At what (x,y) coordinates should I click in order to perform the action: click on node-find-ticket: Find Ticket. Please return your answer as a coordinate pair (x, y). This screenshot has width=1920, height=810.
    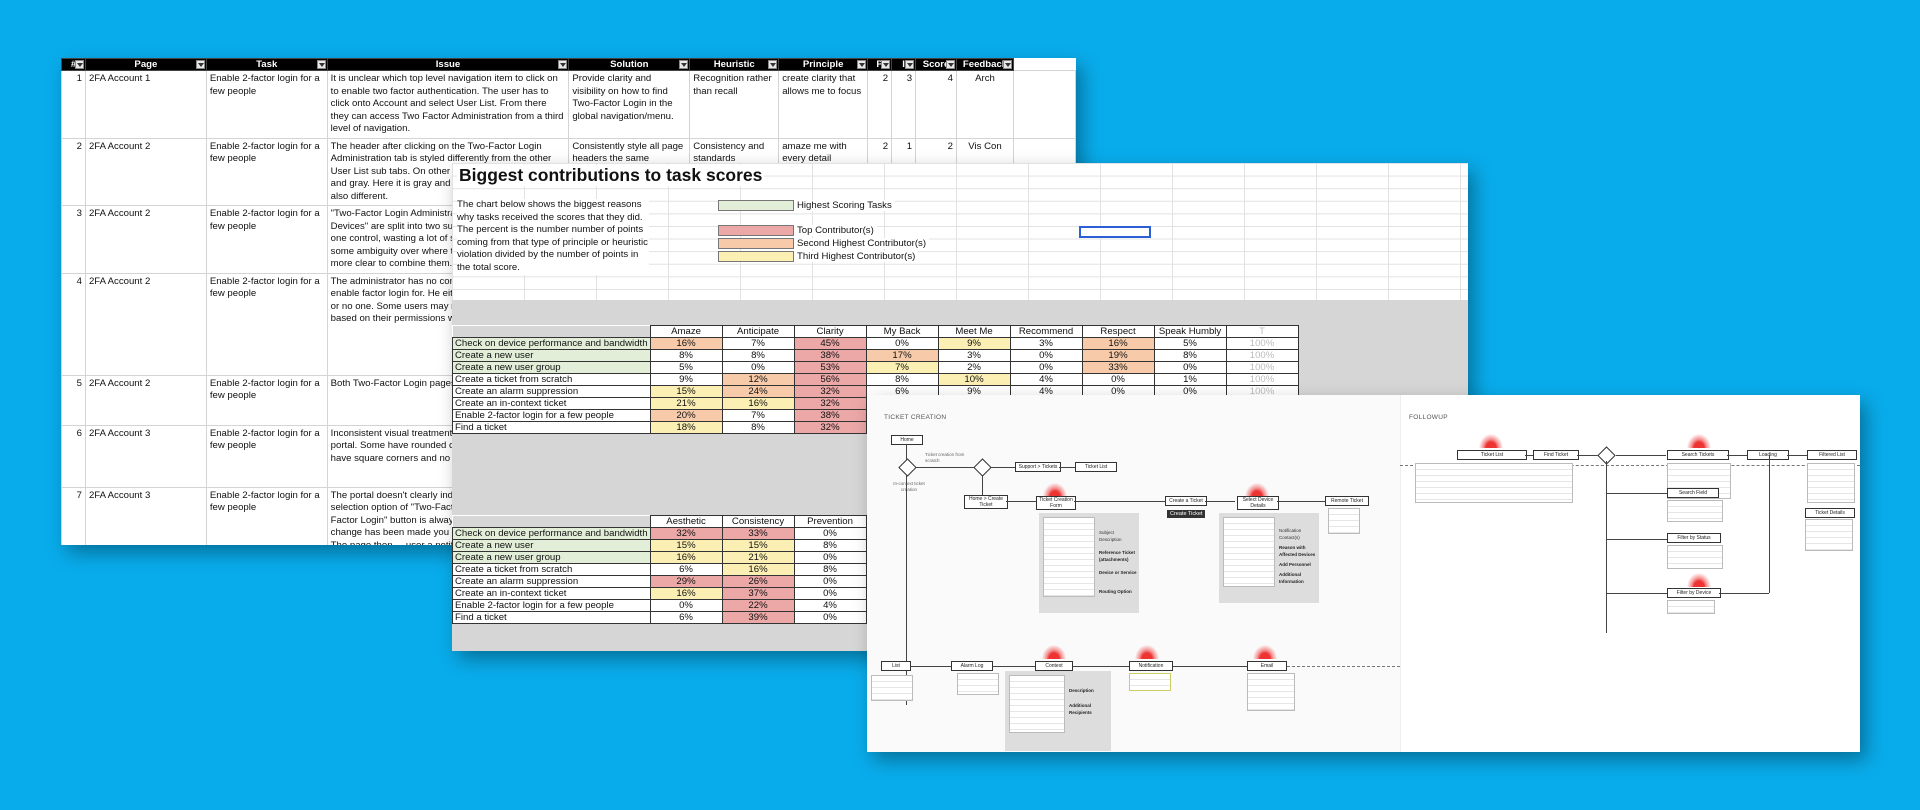
    Looking at the image, I should click on (1556, 455).